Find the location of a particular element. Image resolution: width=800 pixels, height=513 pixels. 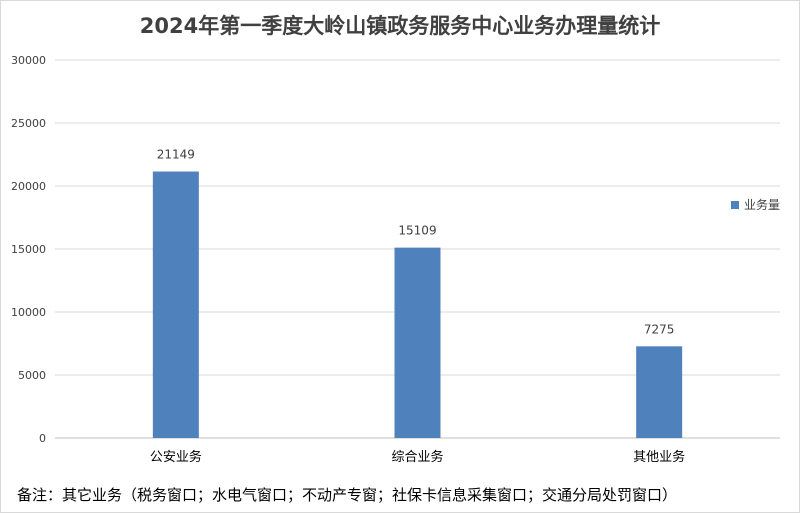

x-tick-label: 公安业务 is located at coordinates (176, 457).